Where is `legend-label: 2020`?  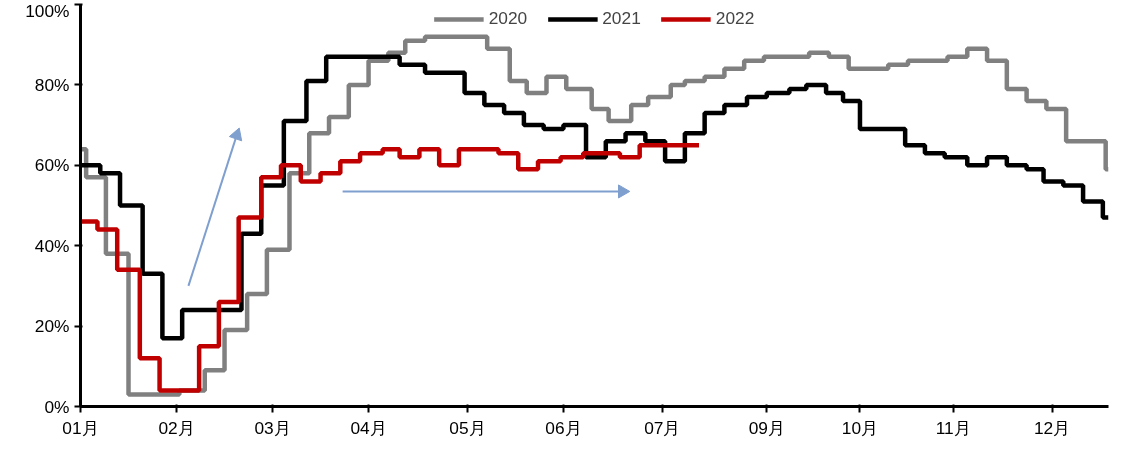
legend-label: 2020 is located at coordinates (508, 18).